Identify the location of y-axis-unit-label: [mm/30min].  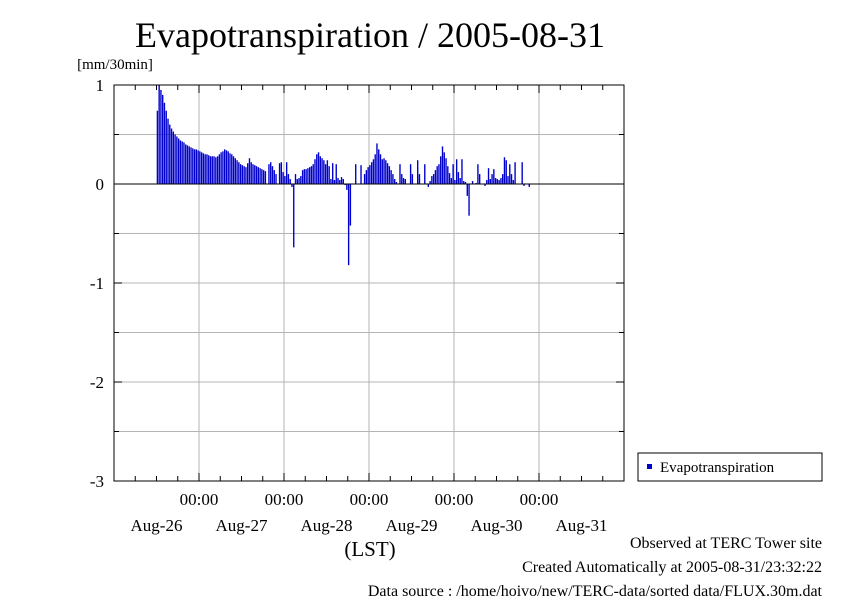
(115, 65).